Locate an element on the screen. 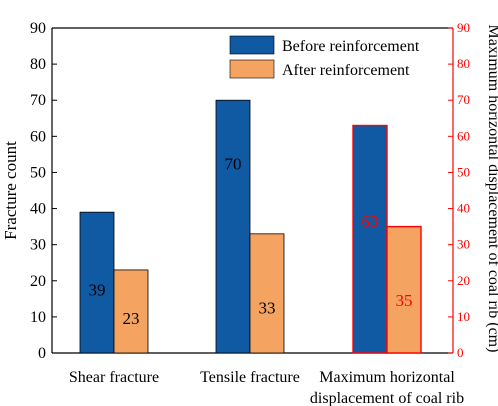 This screenshot has height=406, width=498. right-axis: 0 10 20 30 40 50 60 70 80 90 is located at coordinates (459, 190).